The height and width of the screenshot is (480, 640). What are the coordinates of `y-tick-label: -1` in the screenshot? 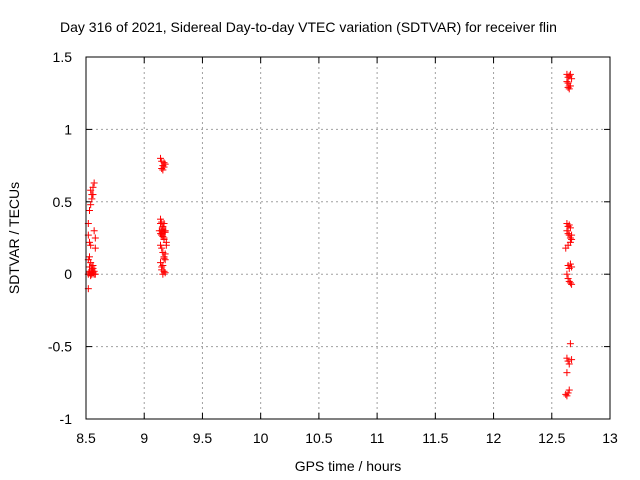 It's located at (66, 419).